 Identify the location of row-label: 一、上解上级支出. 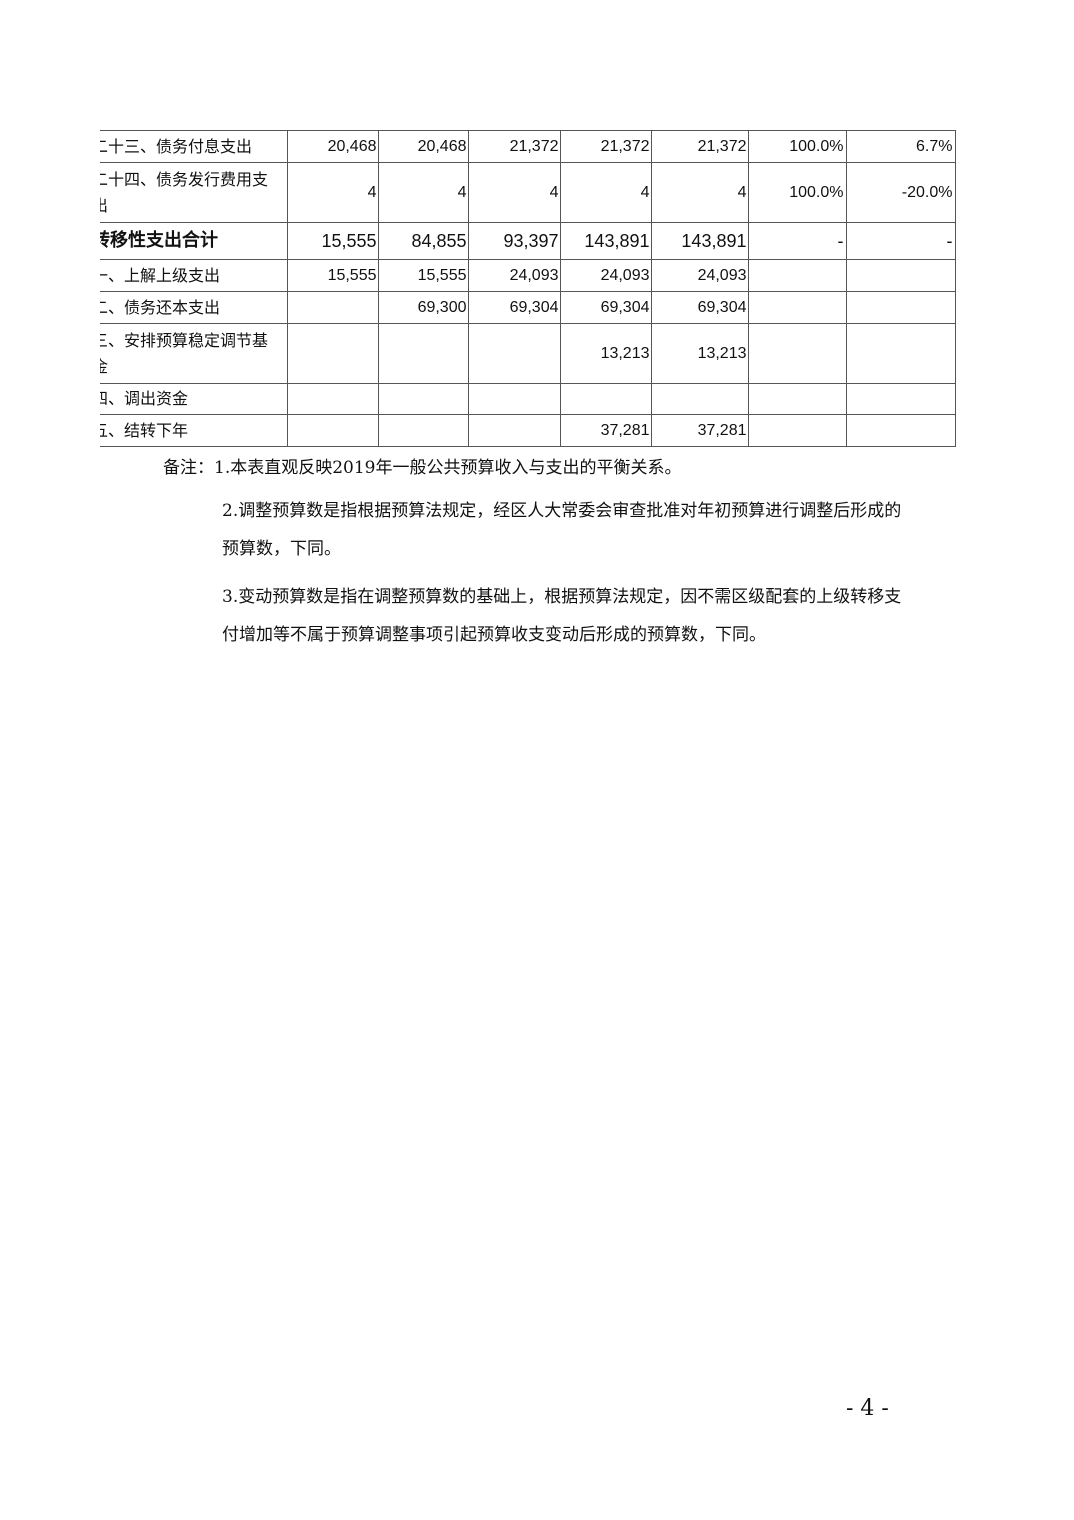
(194, 275).